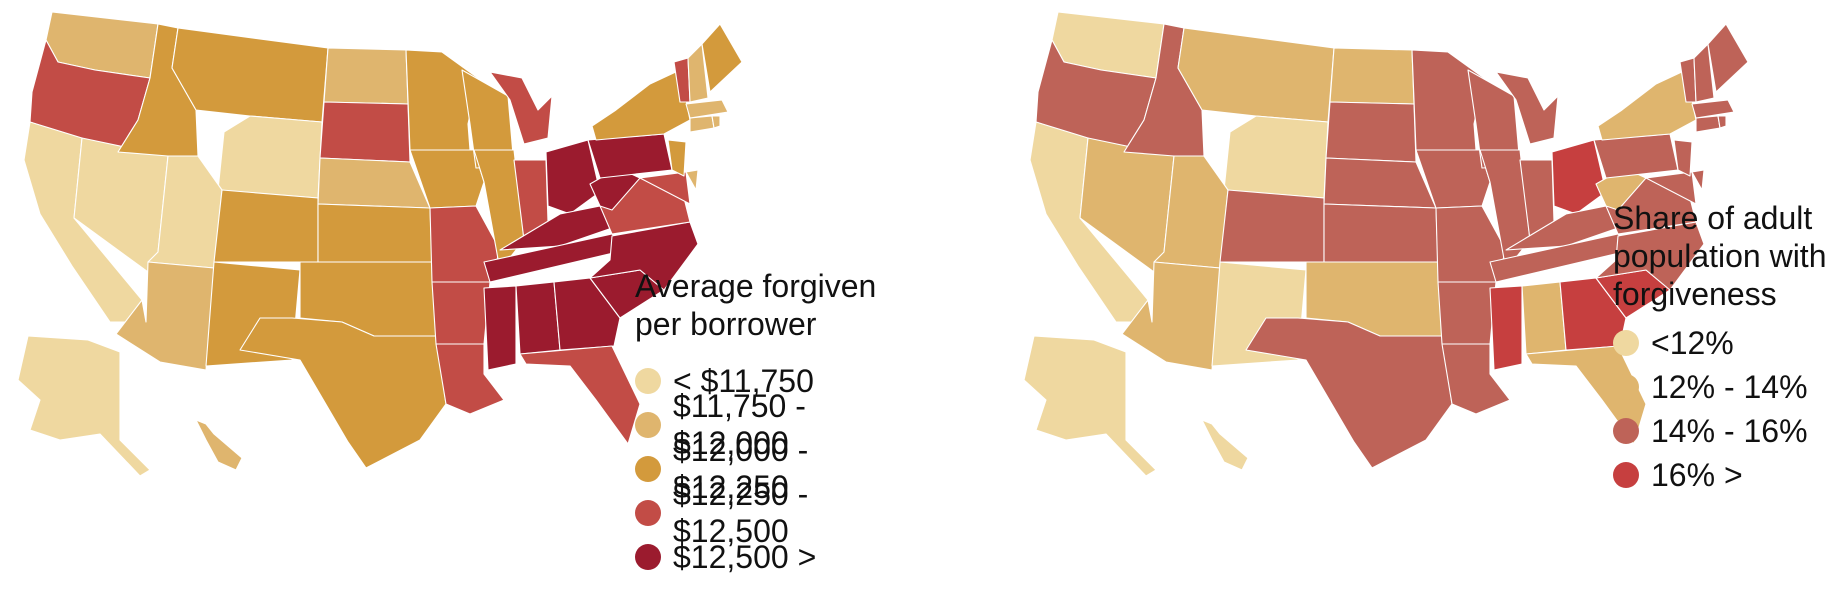 The image size is (1840, 597). What do you see at coordinates (677, 158) in the screenshot?
I see `left-state-nj` at bounding box center [677, 158].